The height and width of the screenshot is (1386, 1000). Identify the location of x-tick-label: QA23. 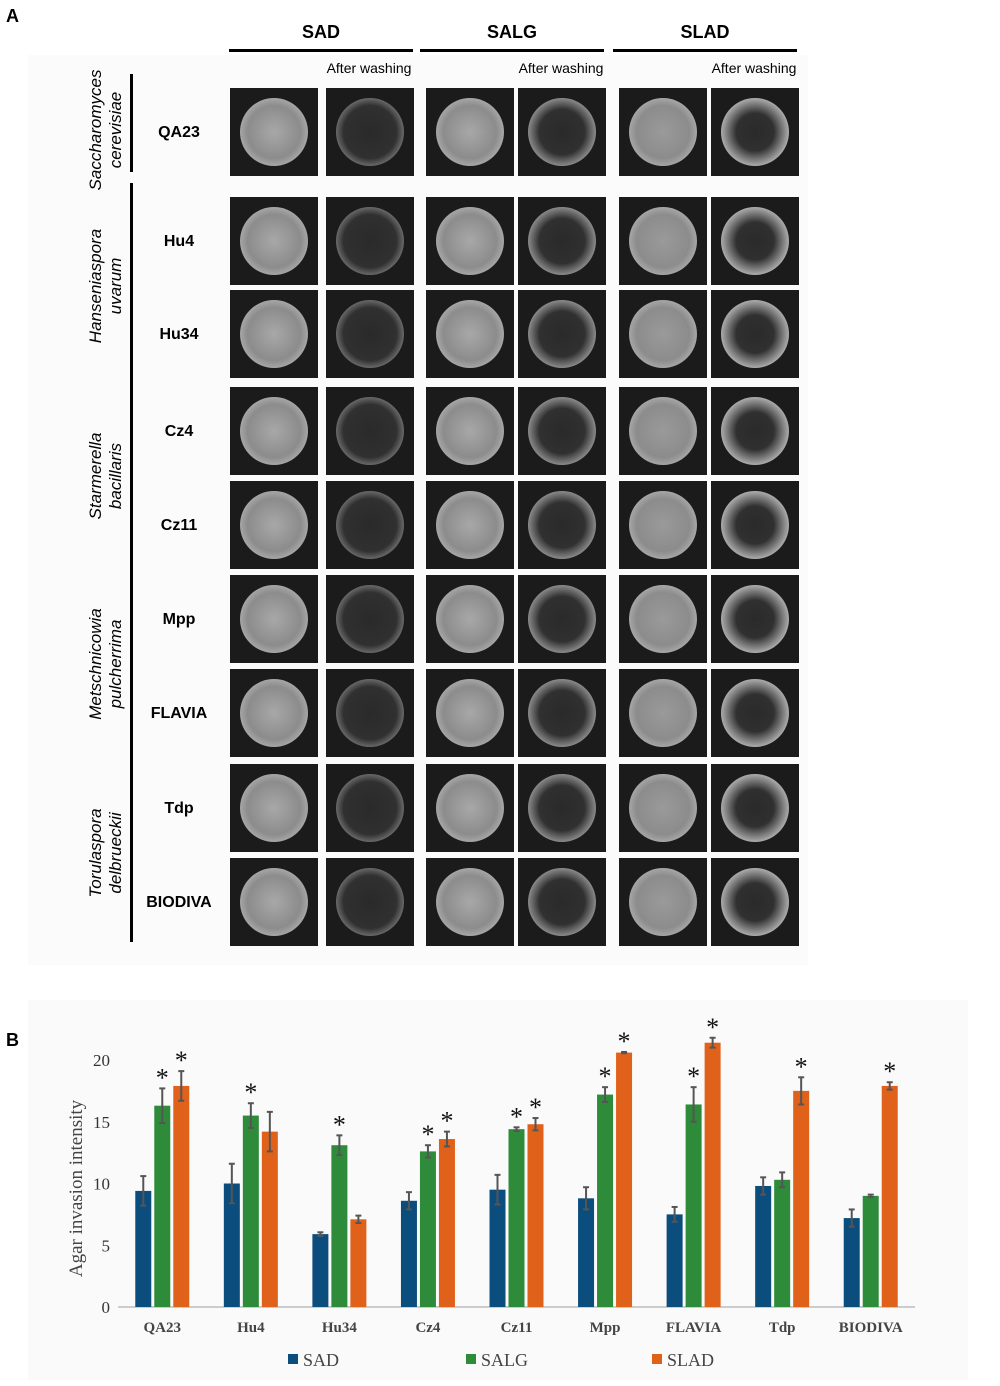
(163, 1328).